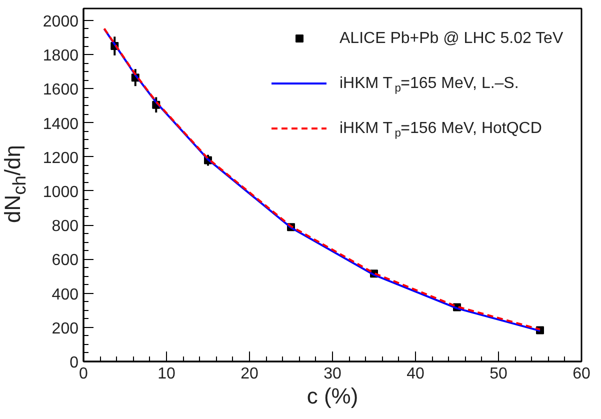  Describe the element at coordinates (167, 374) in the screenshot. I see `x-tick-label: 10` at that location.